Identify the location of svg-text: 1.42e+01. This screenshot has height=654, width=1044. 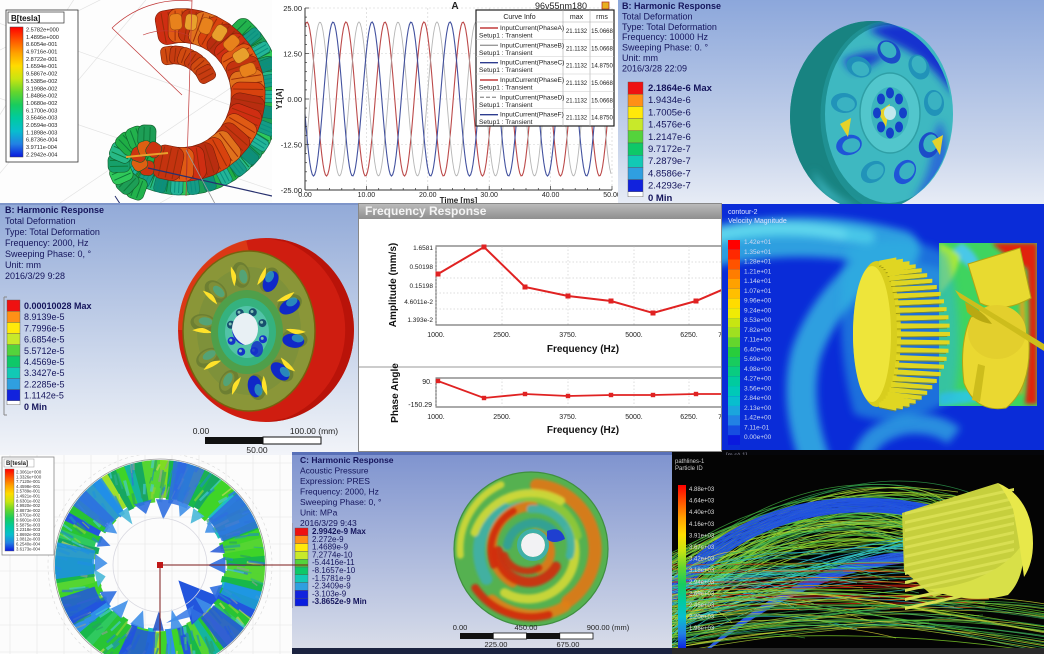
(758, 242).